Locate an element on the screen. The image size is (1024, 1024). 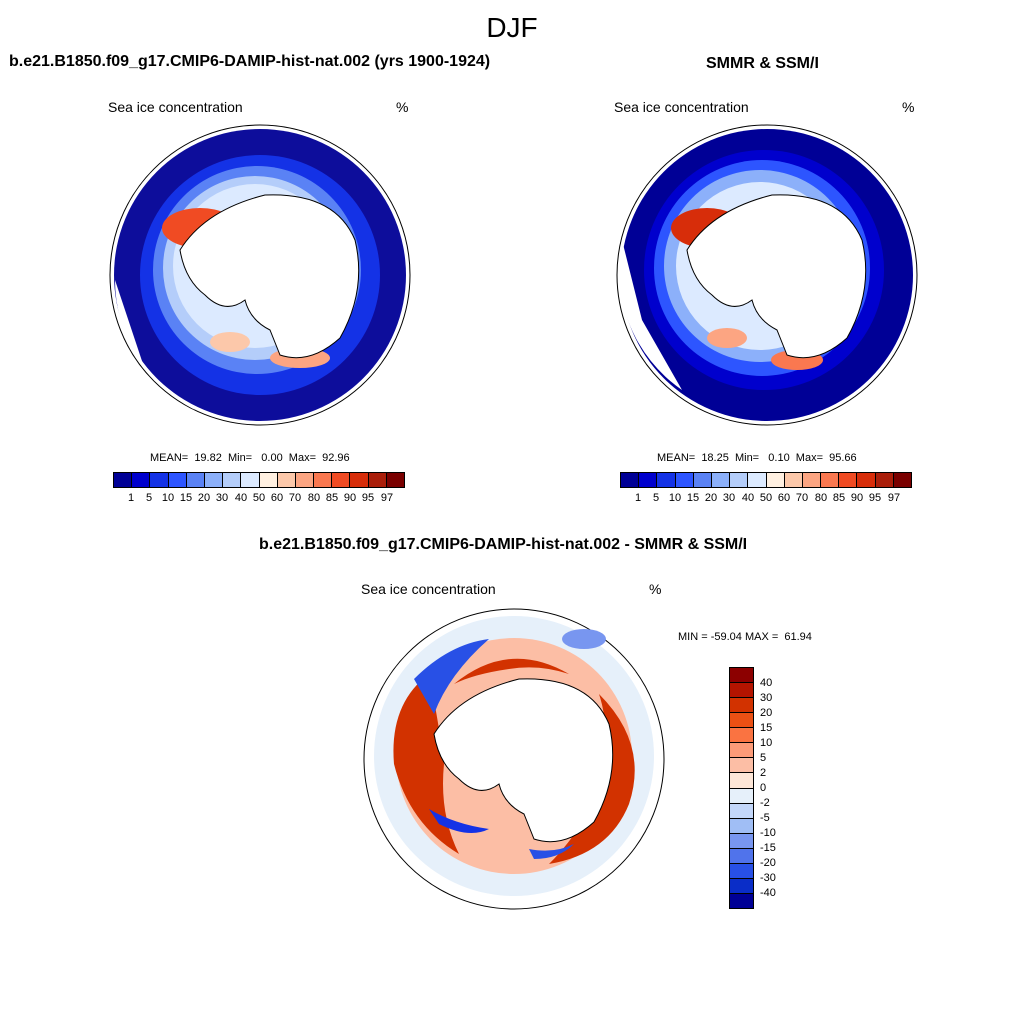
diff-variable-label: Sea ice concentration is located at coordinates (428, 589).